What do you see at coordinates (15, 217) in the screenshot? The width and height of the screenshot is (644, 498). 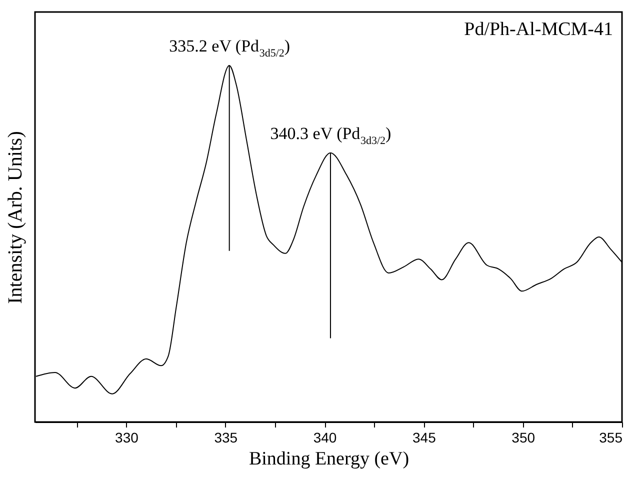 I see `y-axis-title: Intensity (Arb. Units)` at bounding box center [15, 217].